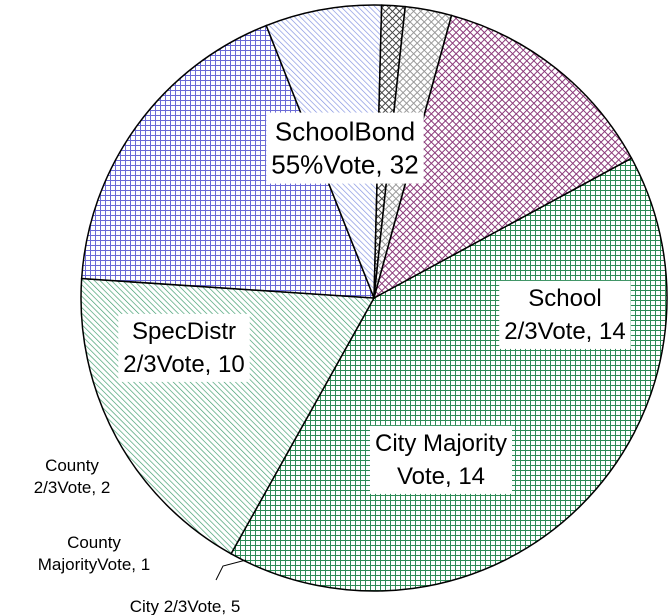 The image size is (670, 615). Describe the element at coordinates (72, 487) in the screenshot. I see `slice-label-line: 2/3Vote, 2` at that location.